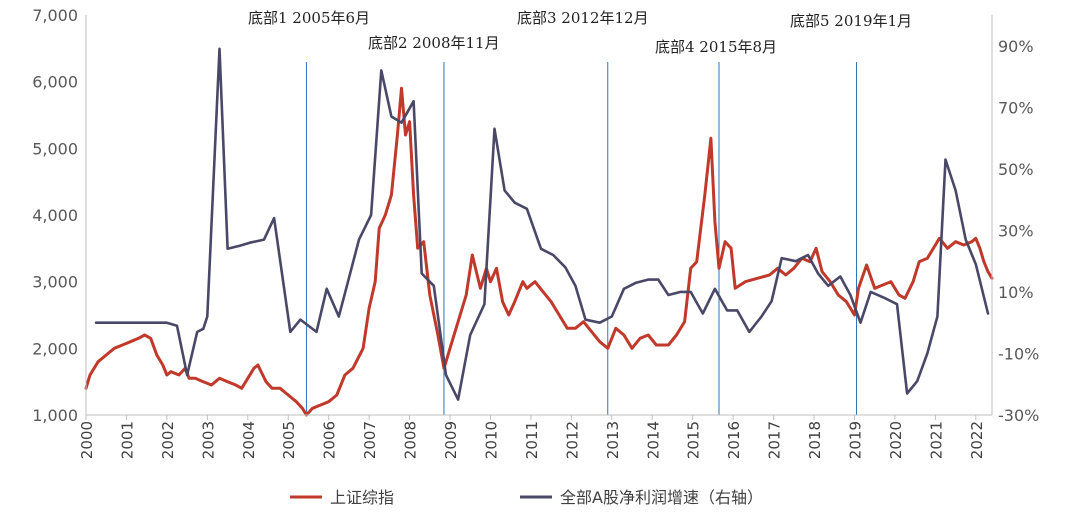 Image resolution: width=1080 pixels, height=515 pixels. What do you see at coordinates (661, 497) in the screenshot?
I see `legend-label: 全部A股净利润增速（右轴）` at bounding box center [661, 497].